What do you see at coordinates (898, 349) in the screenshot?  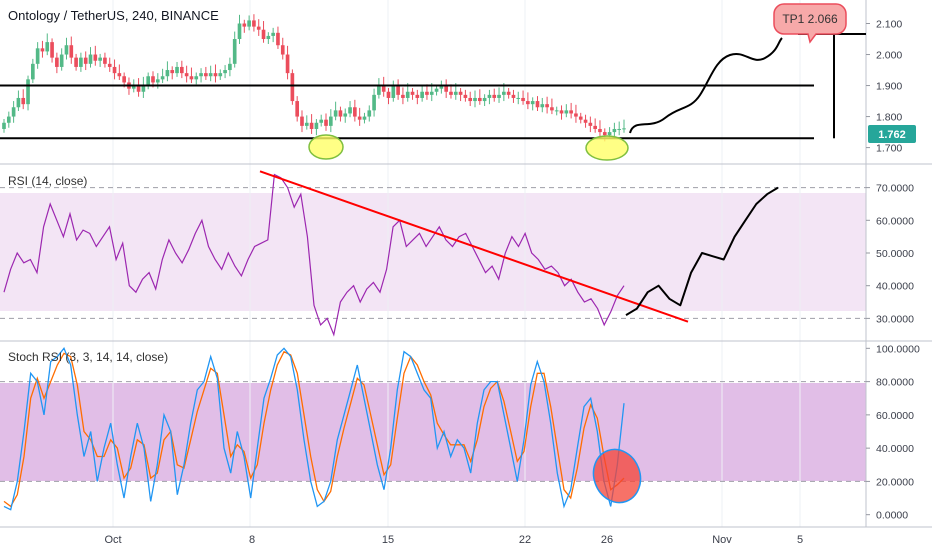 I see `axis-tick-label: 100.0000` at bounding box center [898, 349].